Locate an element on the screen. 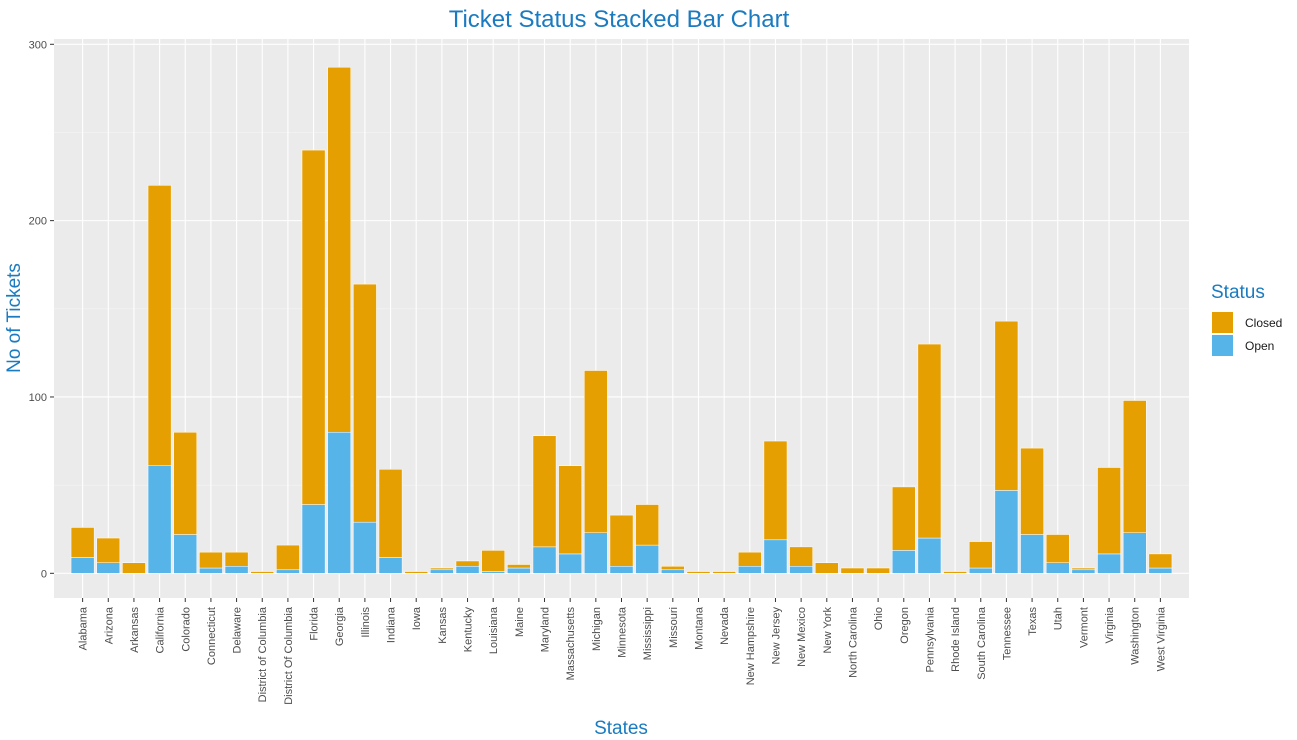 Image resolution: width=1297 pixels, height=740 pixels. x-tick-label: Oregon is located at coordinates (905, 625).